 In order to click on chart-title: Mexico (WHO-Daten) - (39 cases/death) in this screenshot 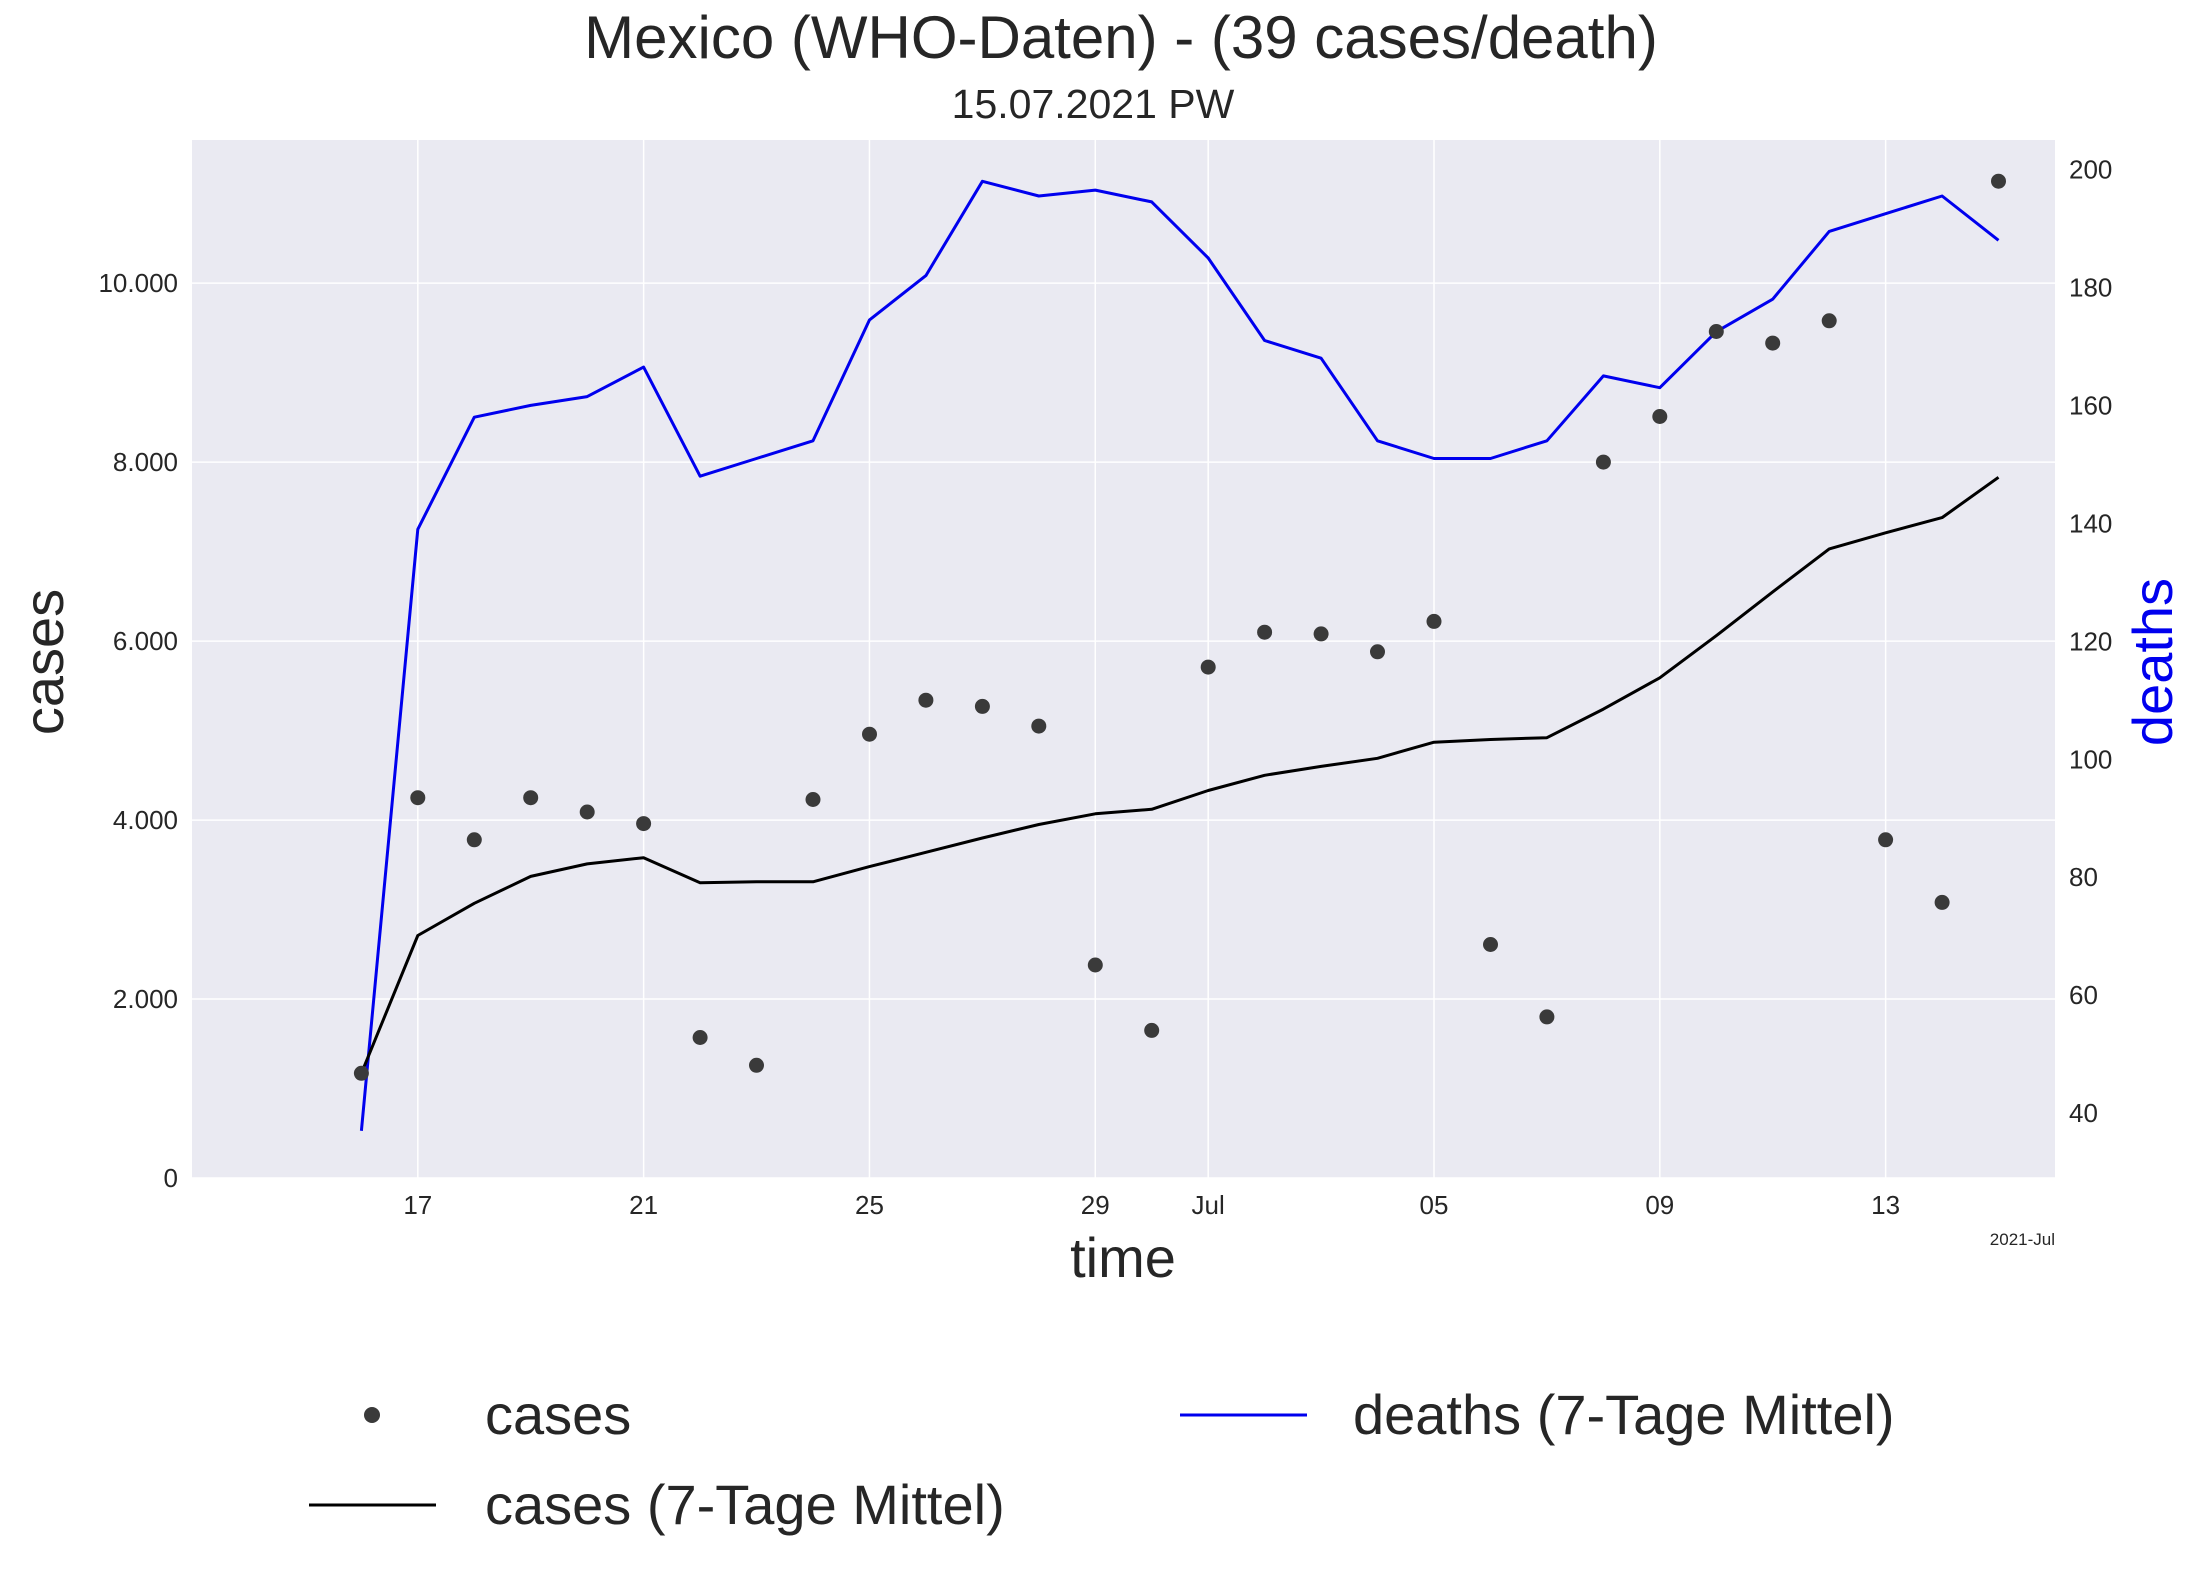, I will do `click(1121, 37)`.